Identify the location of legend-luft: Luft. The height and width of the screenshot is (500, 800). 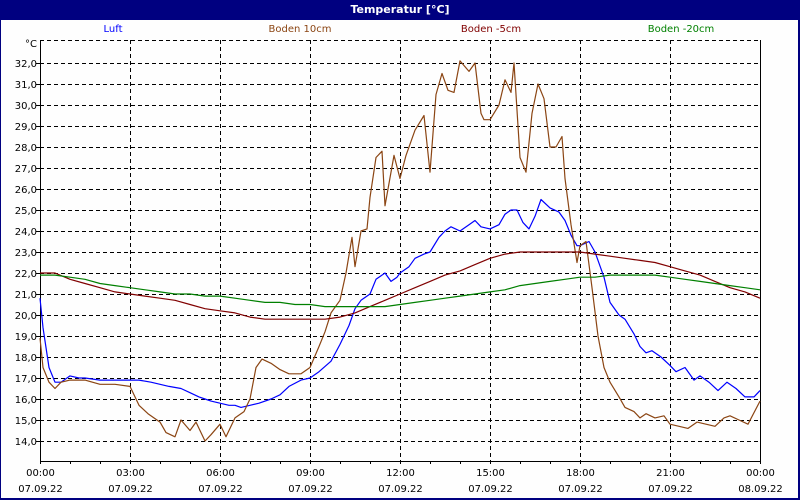
(113, 29).